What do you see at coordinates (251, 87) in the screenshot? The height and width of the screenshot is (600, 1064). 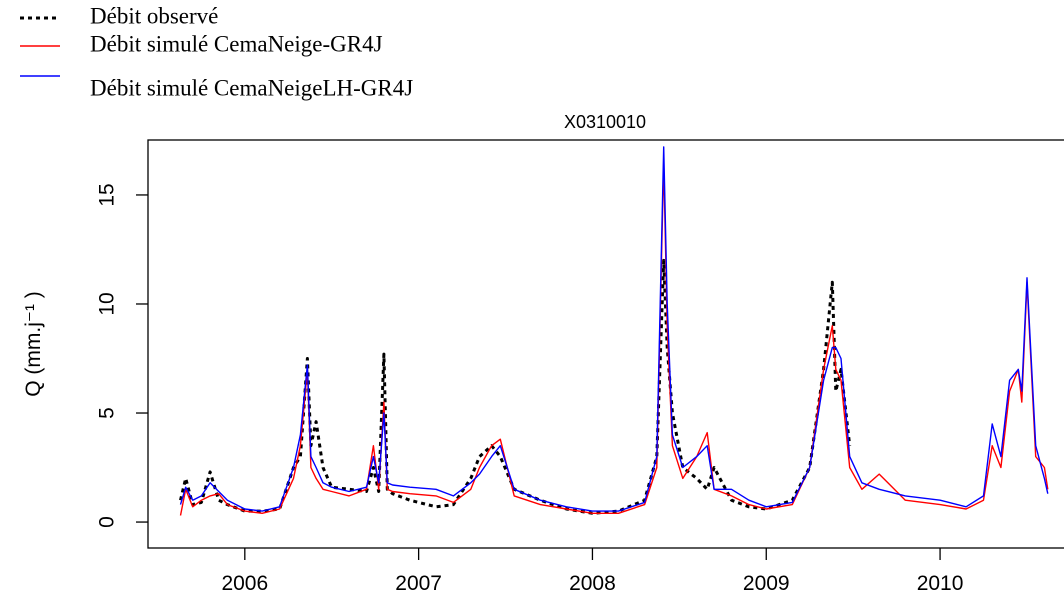 I see `legend-label: Débit simulé CemaNeigeLH-GR4J` at bounding box center [251, 87].